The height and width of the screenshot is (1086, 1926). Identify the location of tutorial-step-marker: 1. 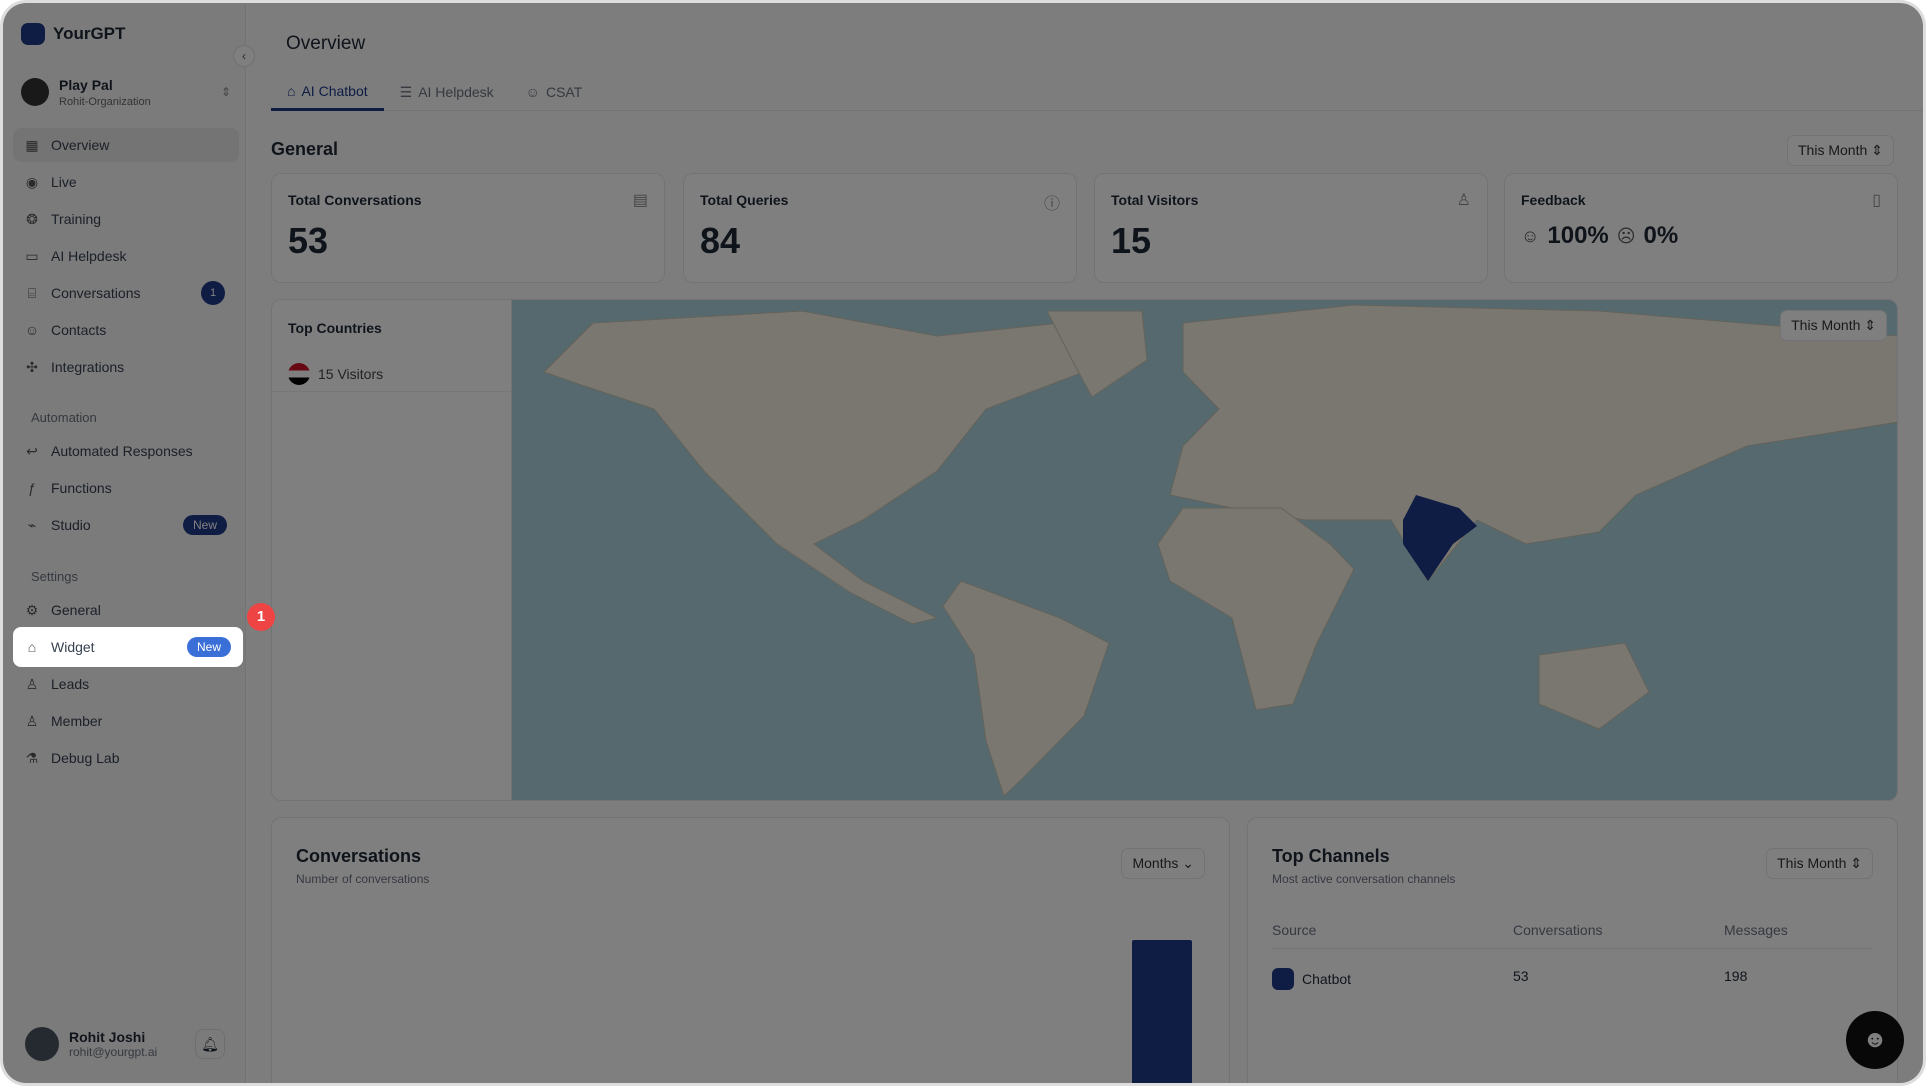
(261, 617).